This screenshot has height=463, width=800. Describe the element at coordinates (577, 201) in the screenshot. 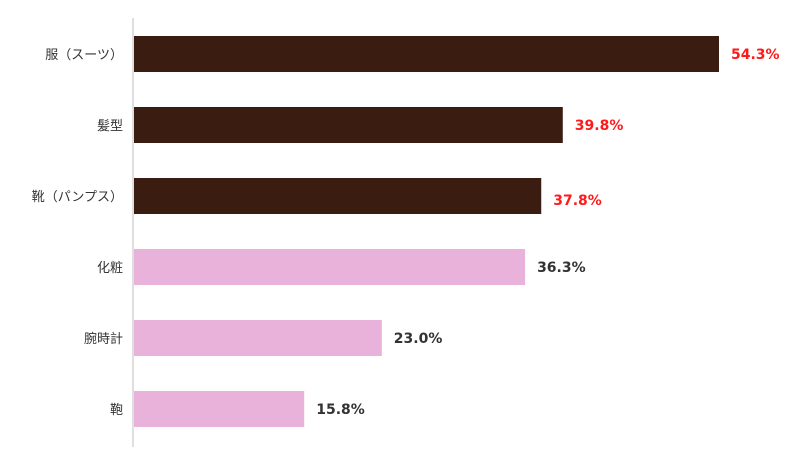

I see `value-label: 37.8%` at that location.